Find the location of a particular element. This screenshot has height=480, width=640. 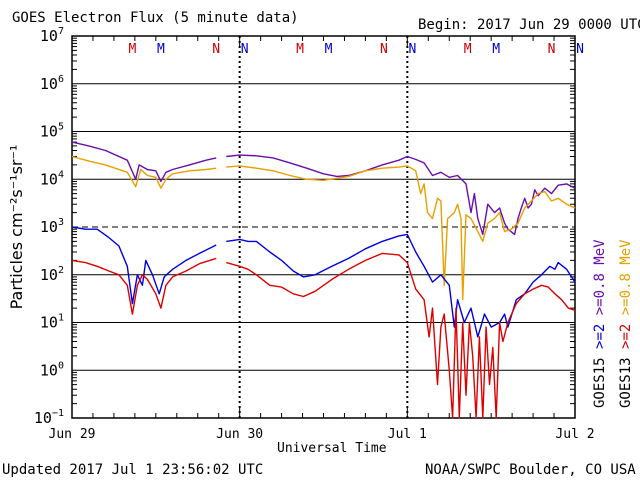

credit-text: NOAA/SWPC Boulder, CO USA is located at coordinates (530, 470).